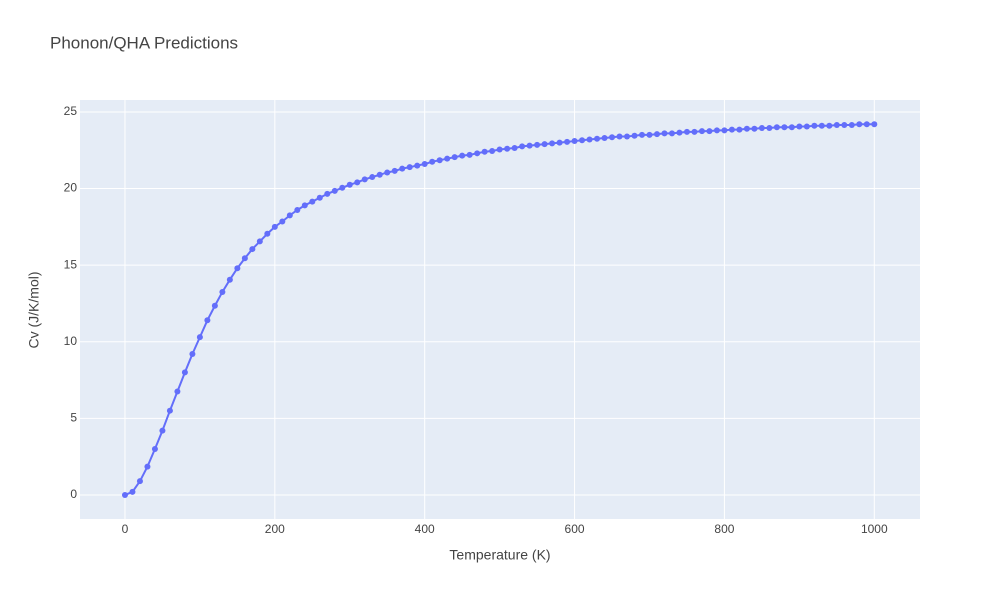  Describe the element at coordinates (874, 529) in the screenshot. I see `x-tick-label: 1000` at that location.